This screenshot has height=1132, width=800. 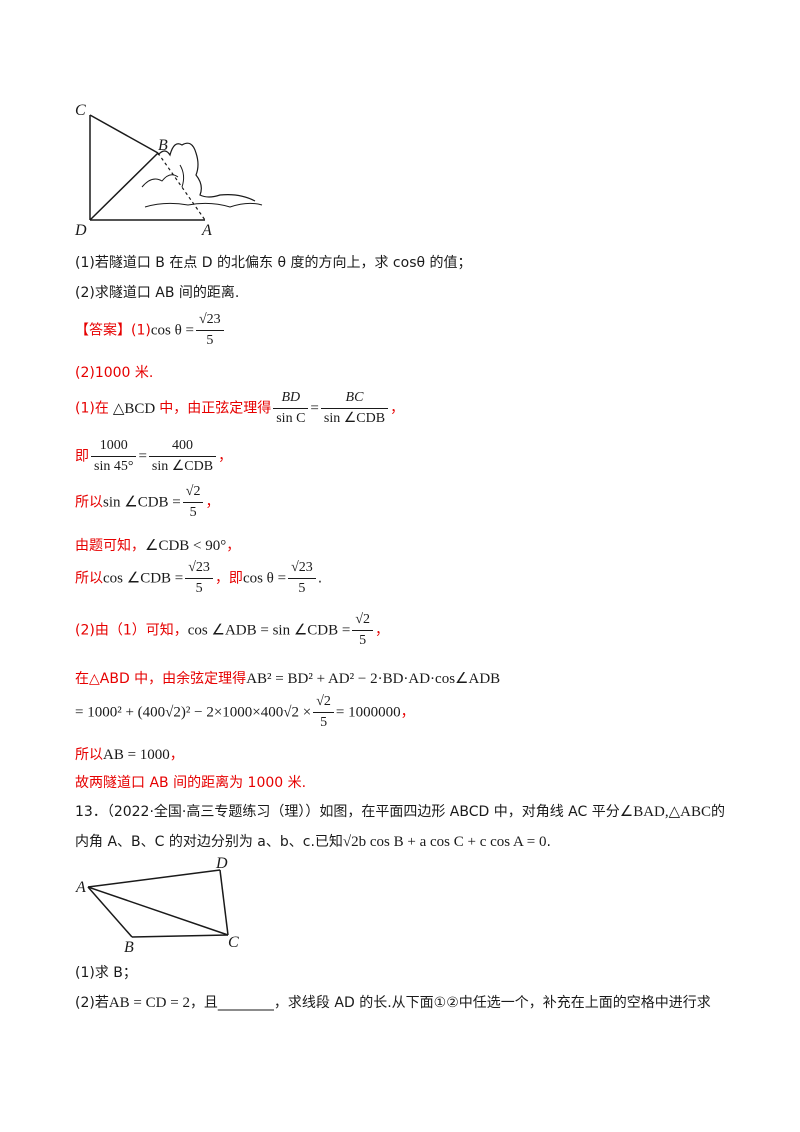 I want to click on q13-part1: (1)求 B；, so click(x=106, y=973).